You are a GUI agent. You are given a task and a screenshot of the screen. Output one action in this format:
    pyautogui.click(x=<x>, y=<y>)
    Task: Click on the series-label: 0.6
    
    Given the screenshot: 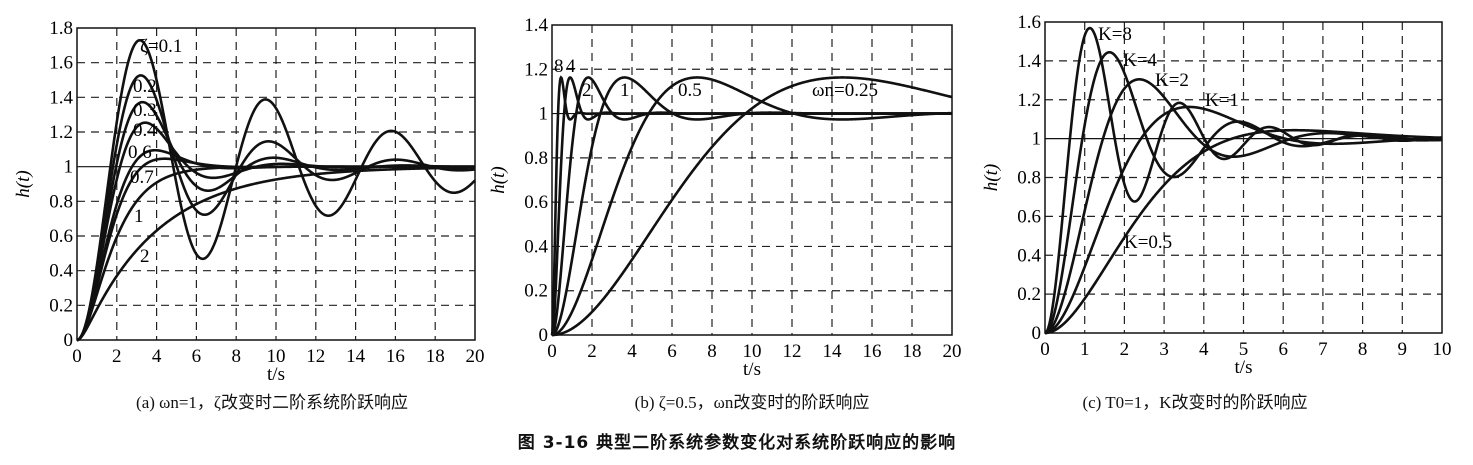 What is the action you would take?
    pyautogui.click(x=140, y=152)
    